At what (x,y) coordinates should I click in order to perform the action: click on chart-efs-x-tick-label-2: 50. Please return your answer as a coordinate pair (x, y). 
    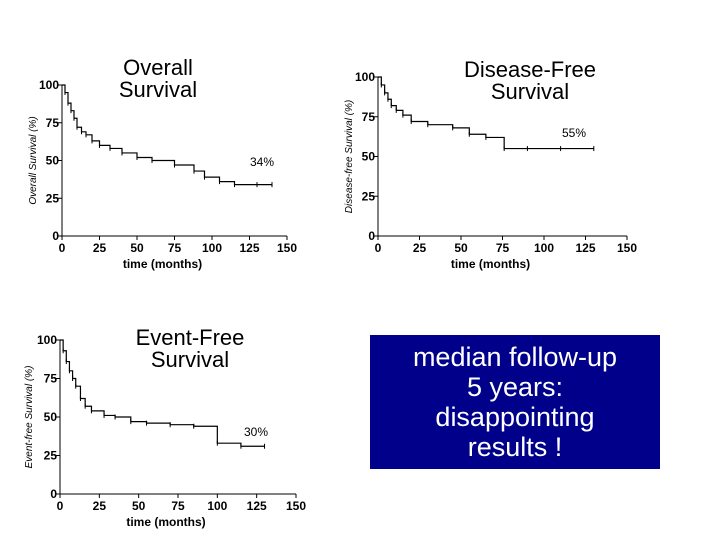
    Looking at the image, I should click on (139, 506).